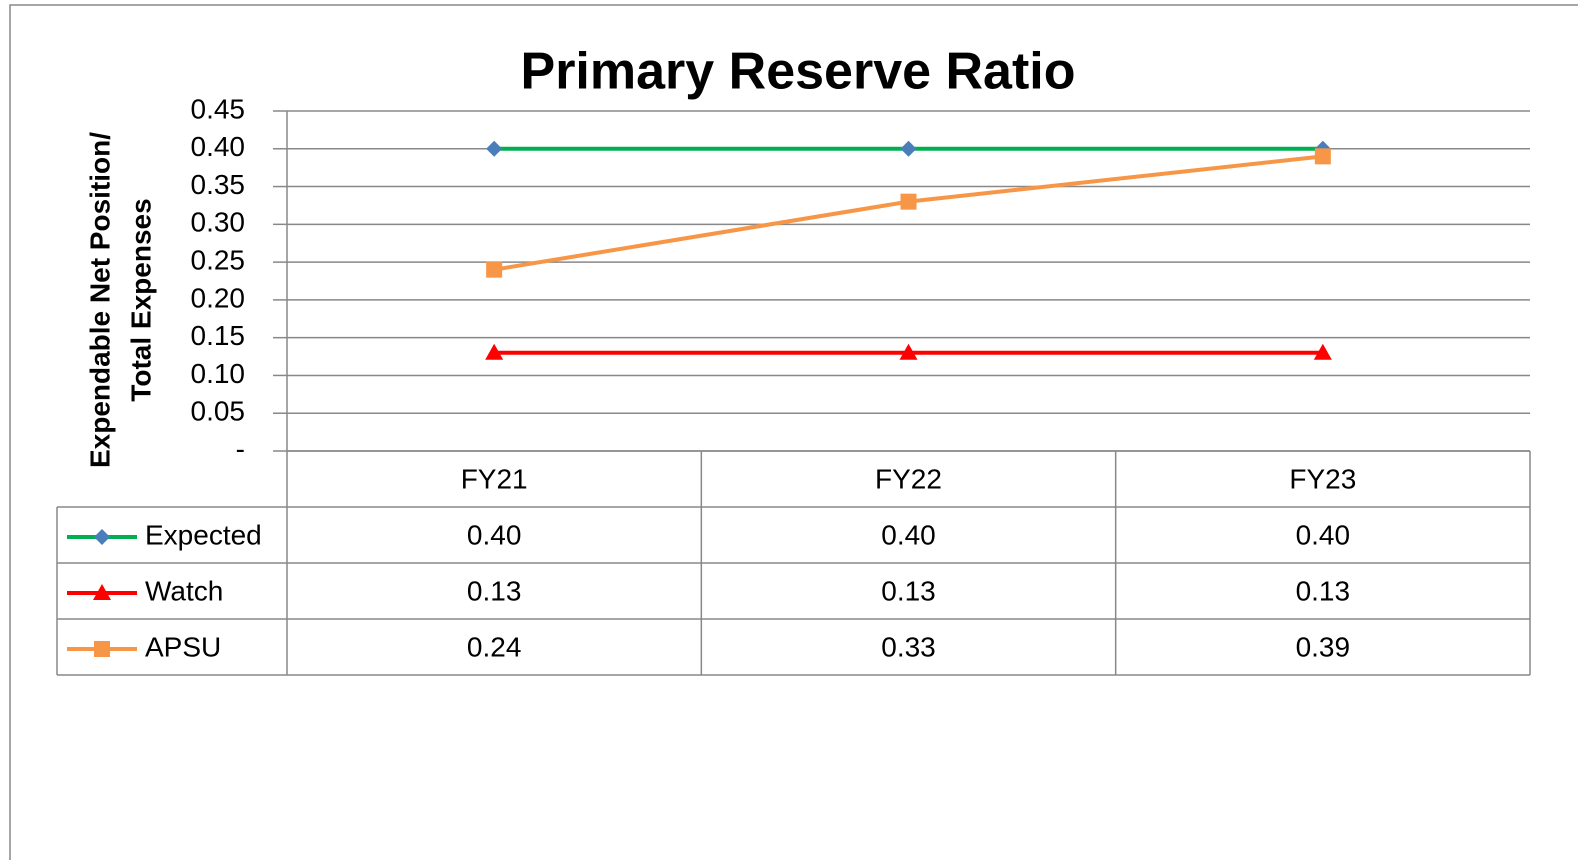  I want to click on x-tick-label: FY22, so click(908, 478).